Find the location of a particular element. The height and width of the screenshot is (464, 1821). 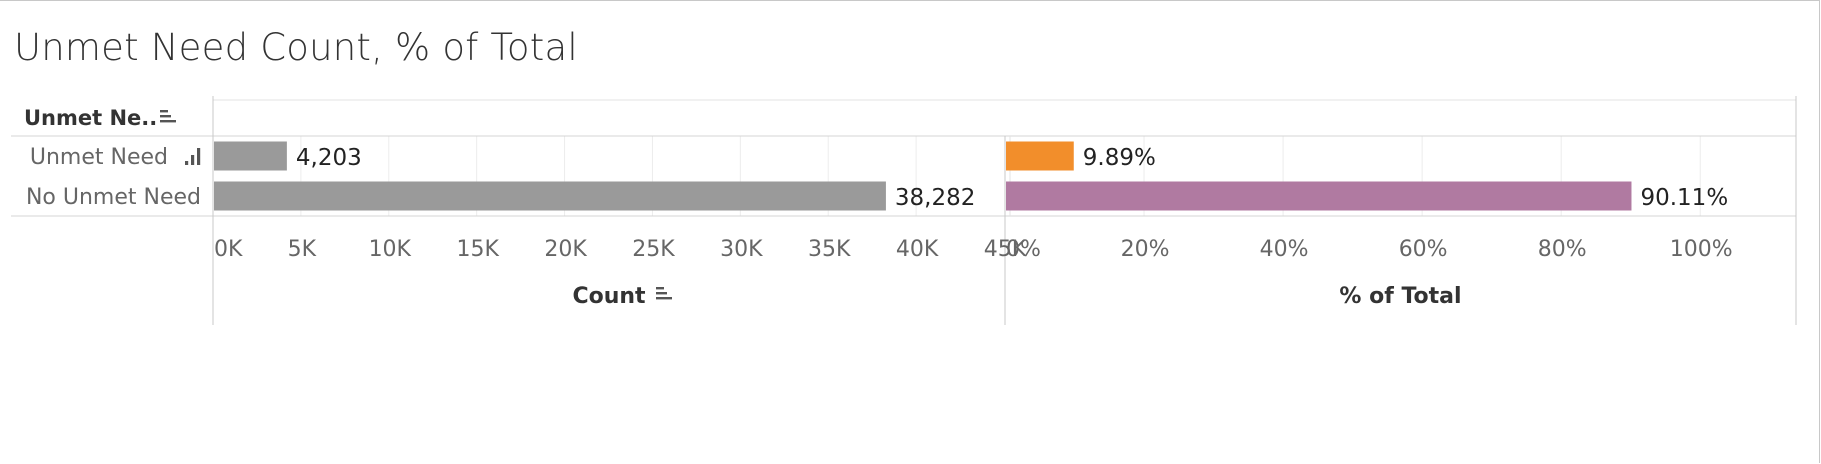

tick-label: 100% is located at coordinates (1701, 249).